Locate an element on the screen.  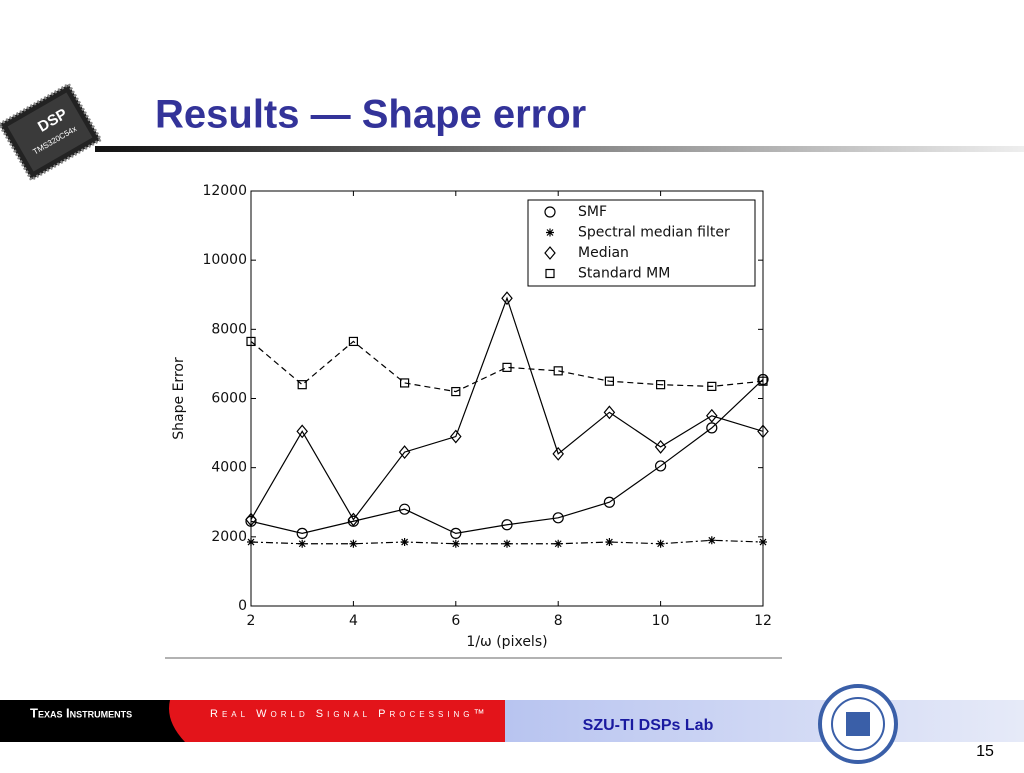
x-tick-label: 4 is located at coordinates (353, 621).